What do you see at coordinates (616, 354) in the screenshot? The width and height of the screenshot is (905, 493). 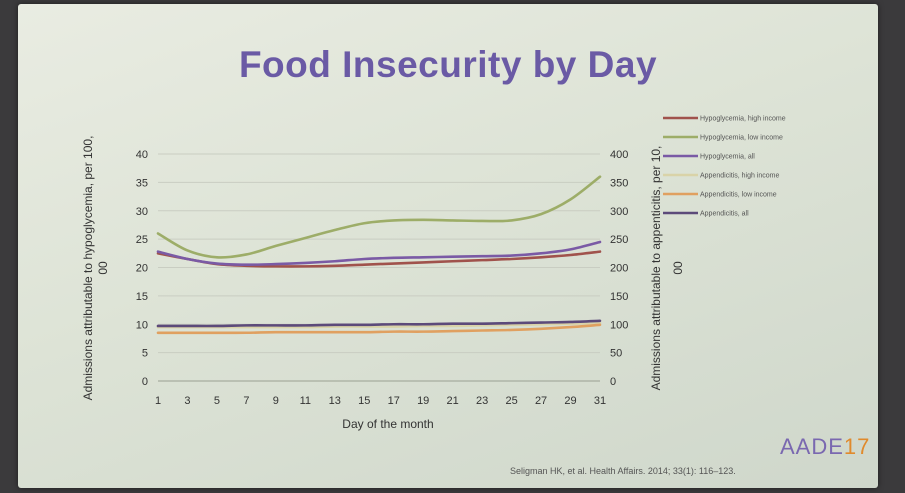 I see `y-right-tick-label: 50` at bounding box center [616, 354].